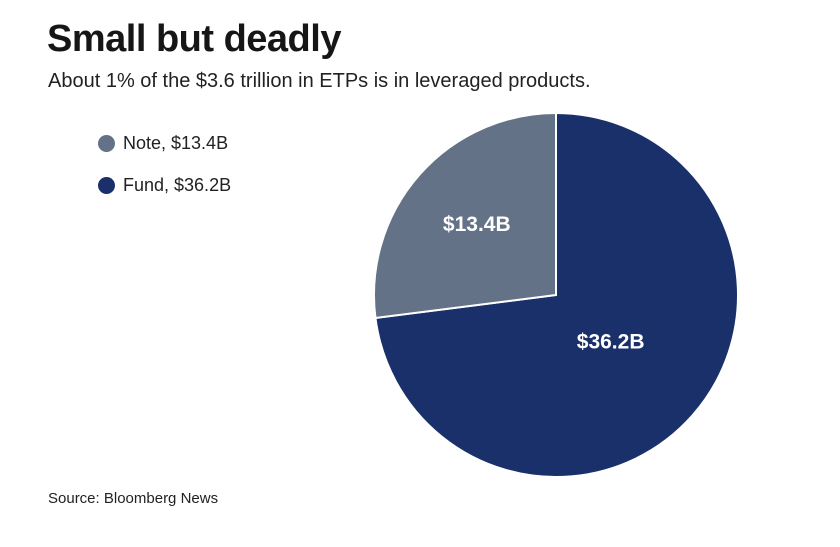  I want to click on legend: Note, $13.4B Fund, $36.2B, so click(164, 164).